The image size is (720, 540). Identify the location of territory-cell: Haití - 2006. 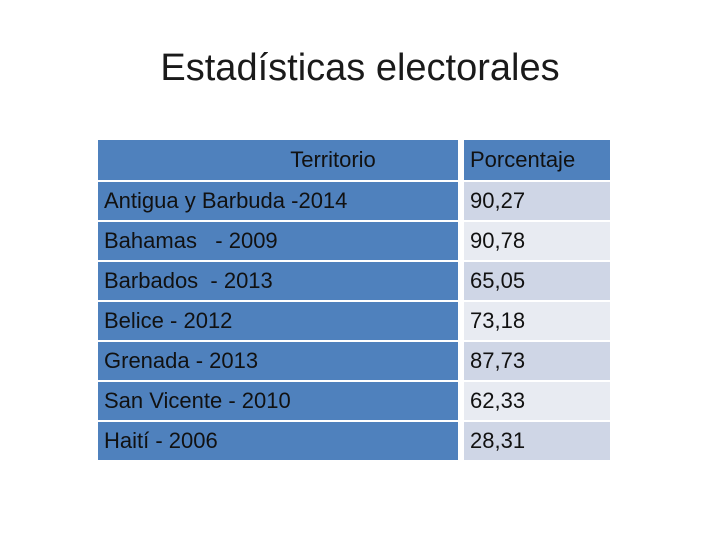
(278, 442).